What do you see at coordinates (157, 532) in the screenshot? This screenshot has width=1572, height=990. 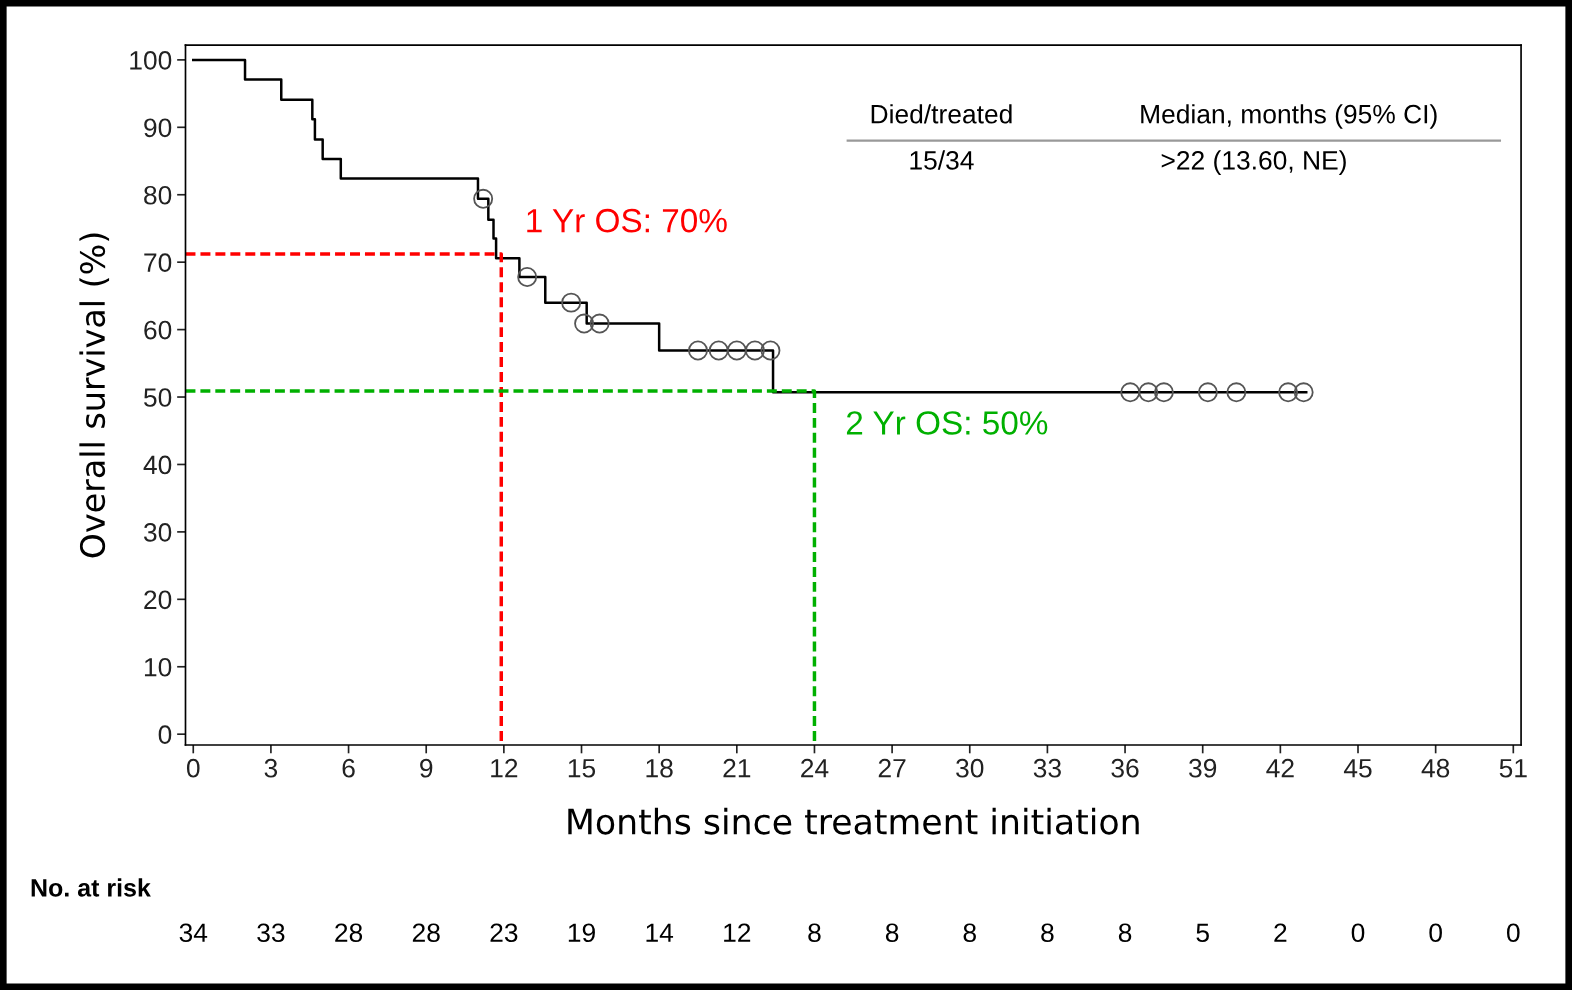 I see `y-tick-label: 30` at bounding box center [157, 532].